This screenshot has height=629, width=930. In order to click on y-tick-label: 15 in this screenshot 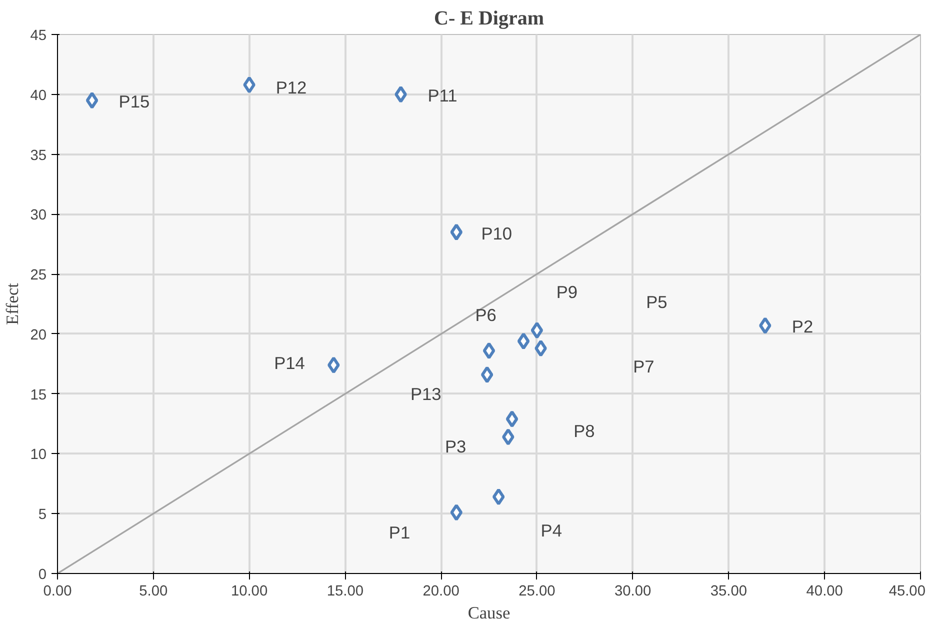, I will do `click(38, 395)`.